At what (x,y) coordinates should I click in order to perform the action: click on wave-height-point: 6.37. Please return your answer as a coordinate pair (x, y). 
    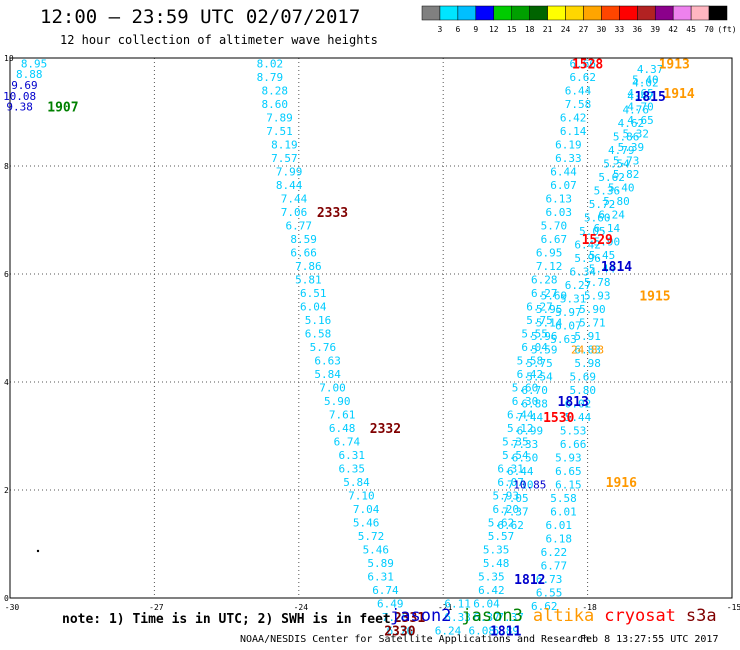
    Looking at the image, I should click on (486, 617).